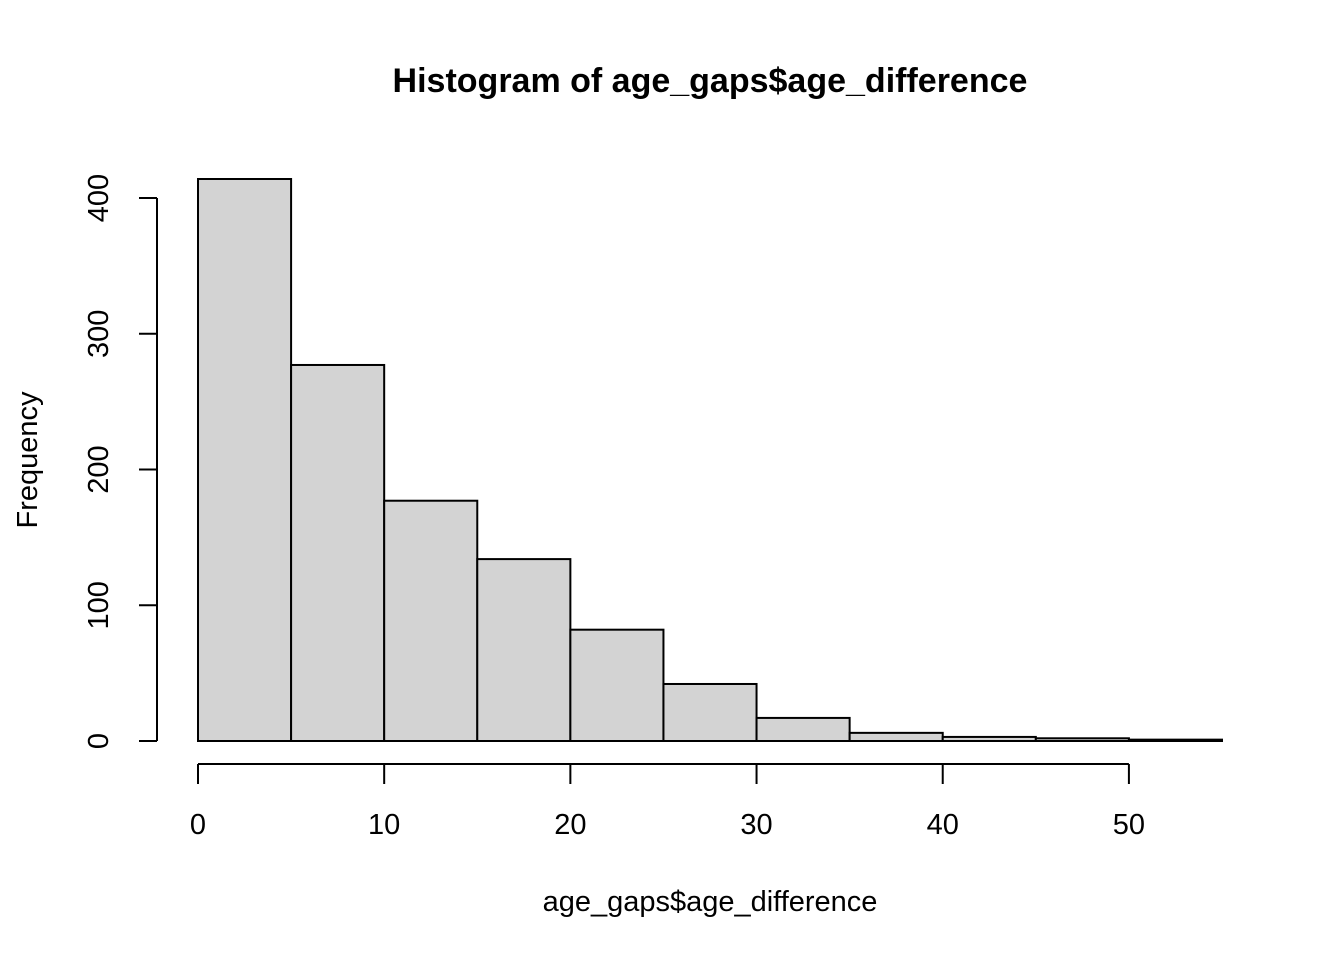 The height and width of the screenshot is (960, 1344). Describe the element at coordinates (120, 461) in the screenshot. I see `y-axis: 0 100 200 300 400` at that location.